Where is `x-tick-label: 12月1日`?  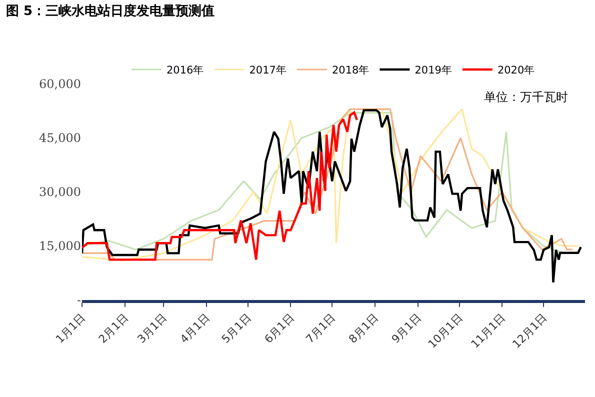 x-tick-label: 12月1日 is located at coordinates (530, 331).